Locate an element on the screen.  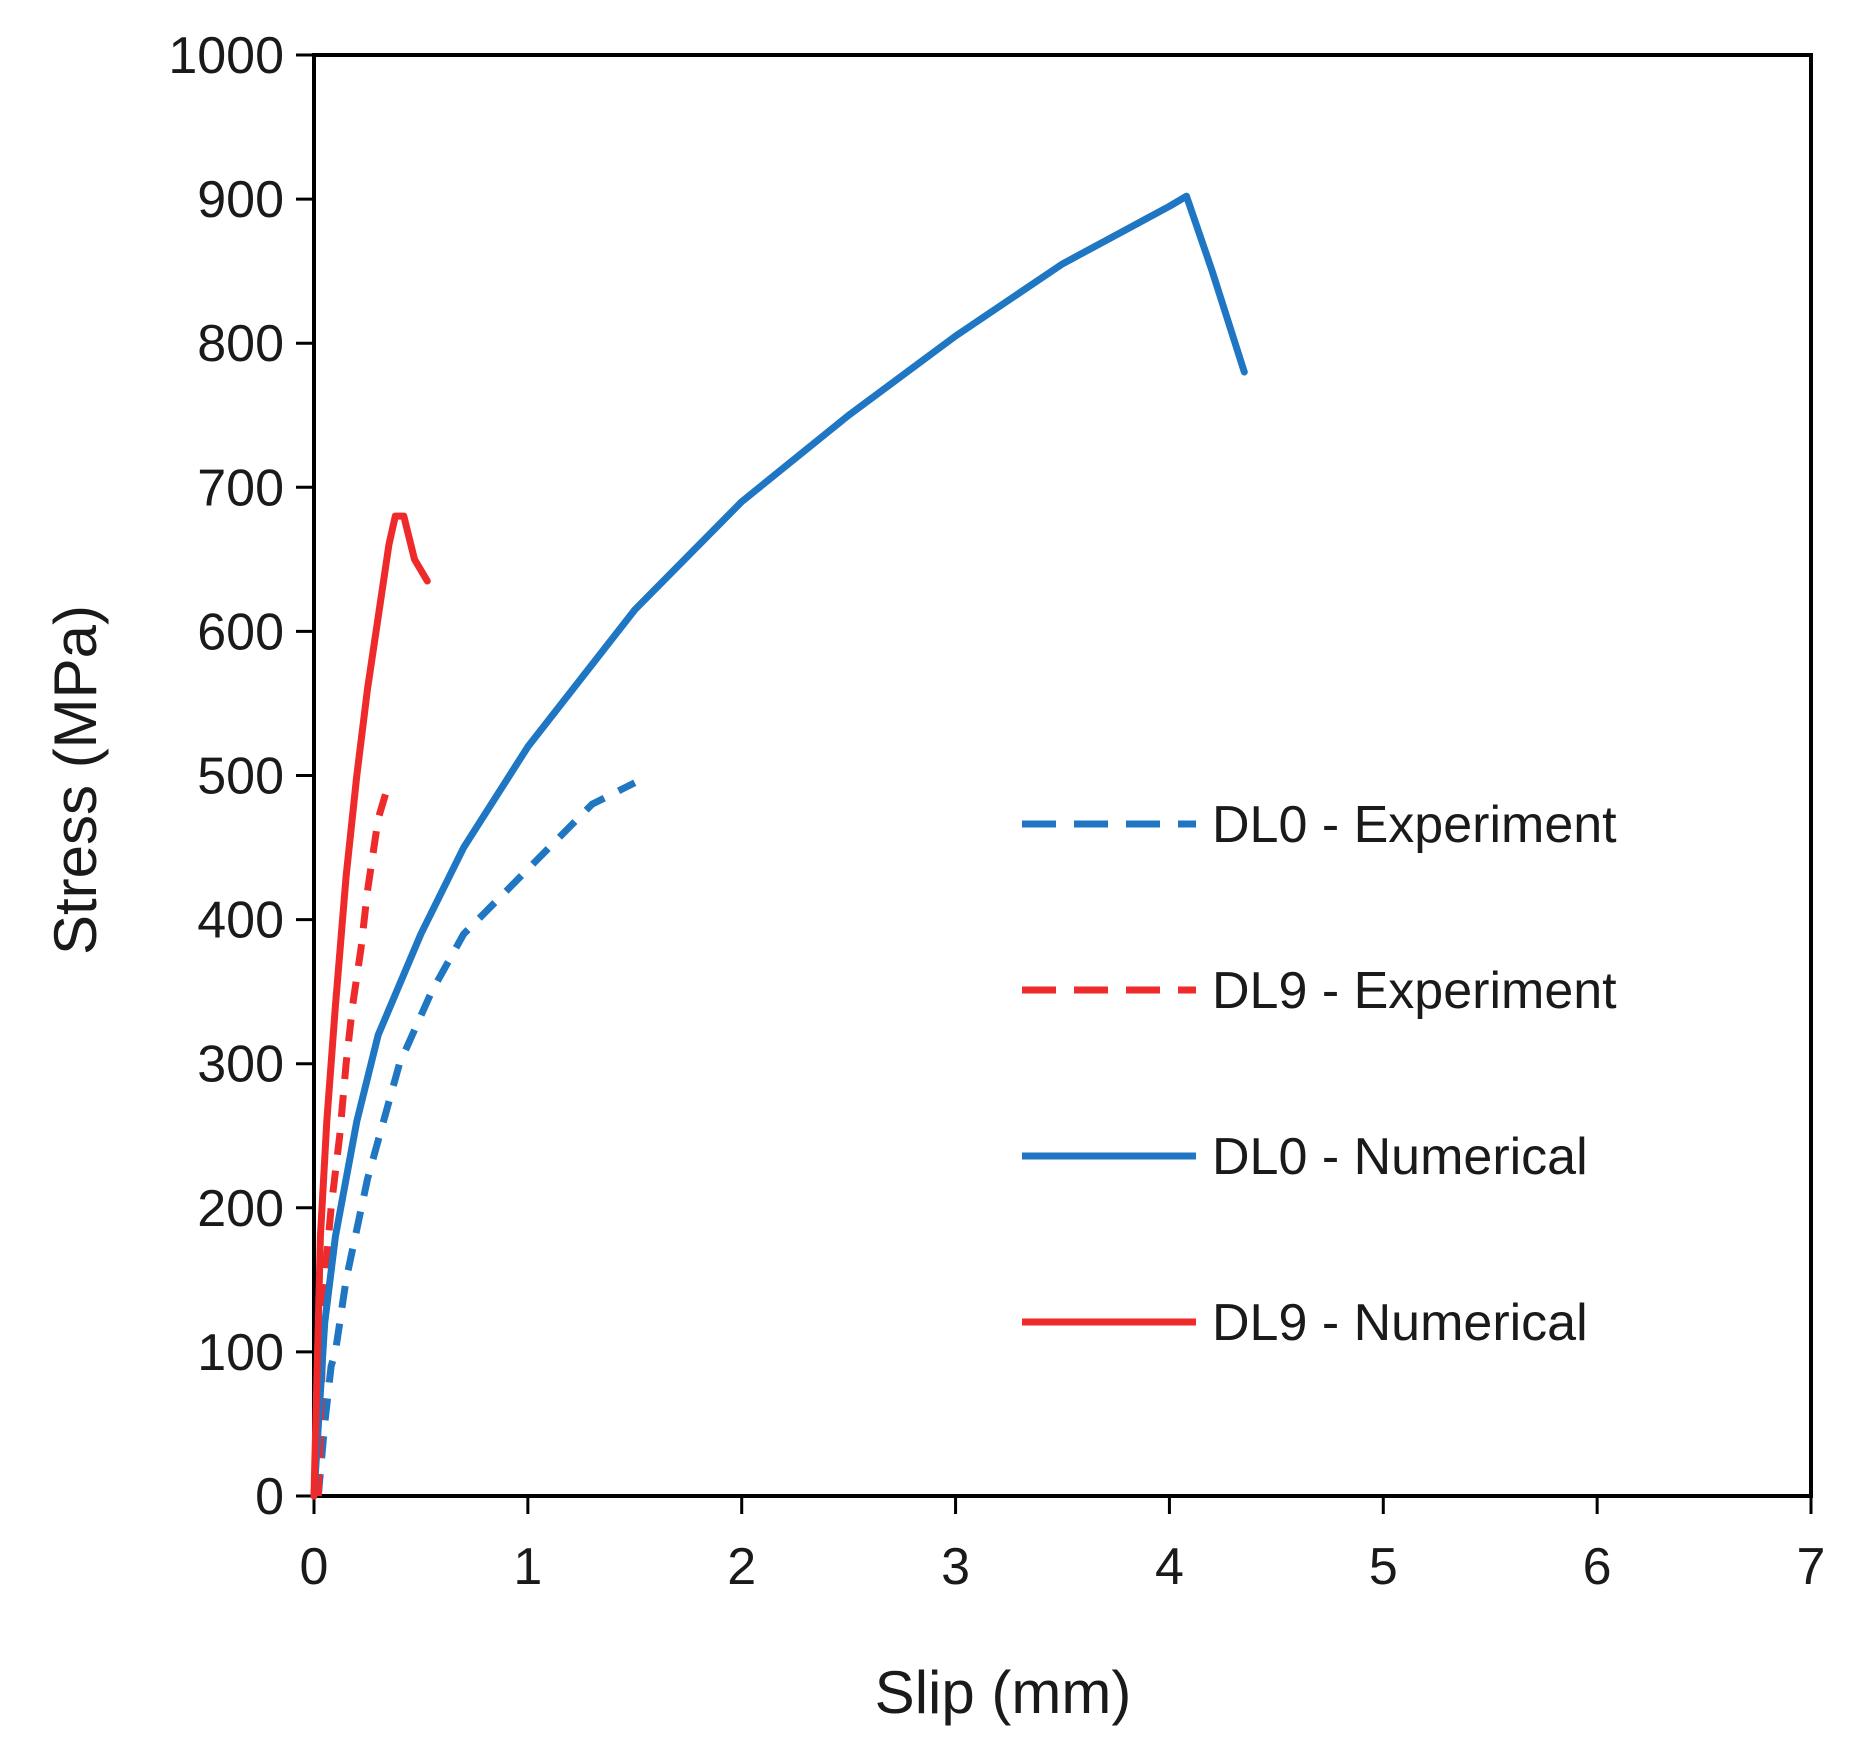
legend-label: DL9 - Experiment is located at coordinates (1414, 991).